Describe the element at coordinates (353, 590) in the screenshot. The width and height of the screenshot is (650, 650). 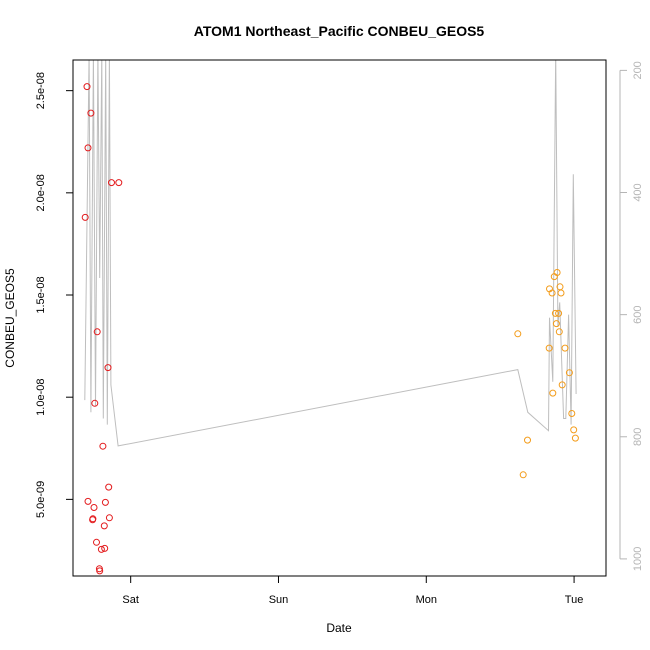
I see `x-axis: Sat Sun Mon Tue` at that location.